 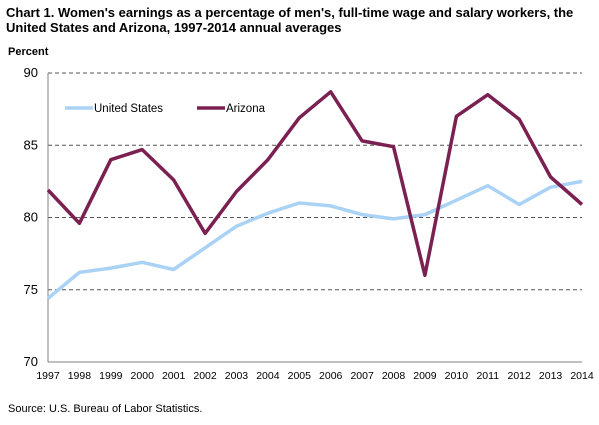 What do you see at coordinates (31, 72) in the screenshot?
I see `y-tick-label: 90` at bounding box center [31, 72].